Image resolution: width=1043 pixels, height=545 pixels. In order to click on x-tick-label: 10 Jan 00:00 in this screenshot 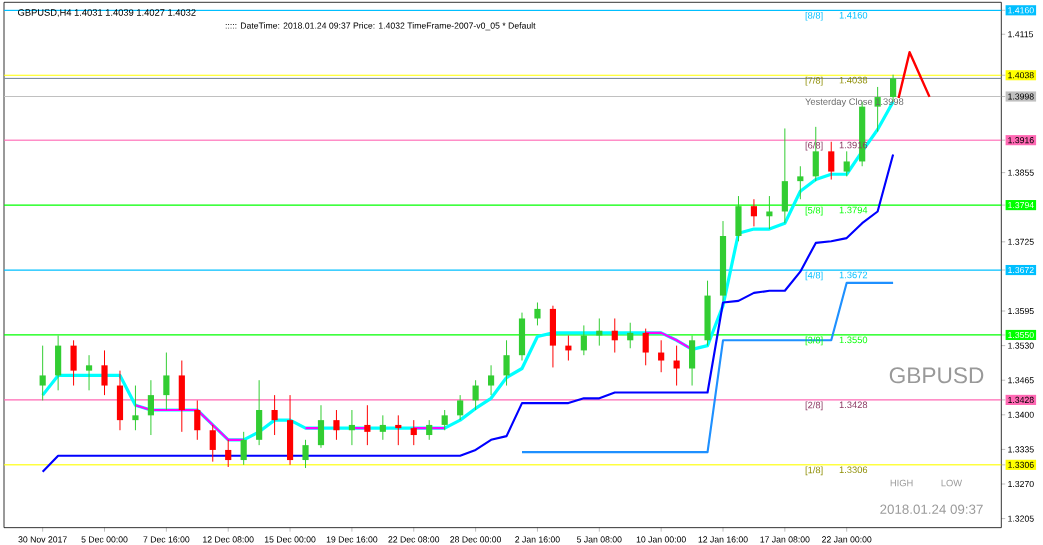, I will do `click(661, 539)`.